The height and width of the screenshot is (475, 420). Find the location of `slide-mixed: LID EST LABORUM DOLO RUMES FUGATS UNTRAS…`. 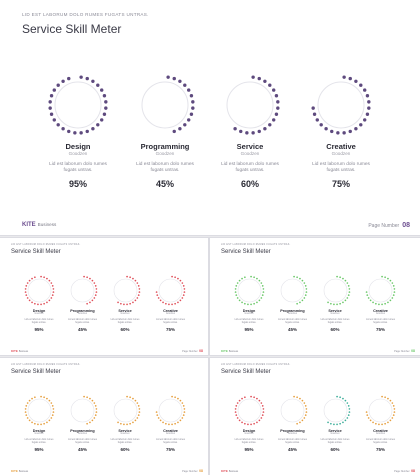

slide-mixed: LID EST LABORUM DOLO RUMES FUGATS UNTRAS… is located at coordinates (315, 416).